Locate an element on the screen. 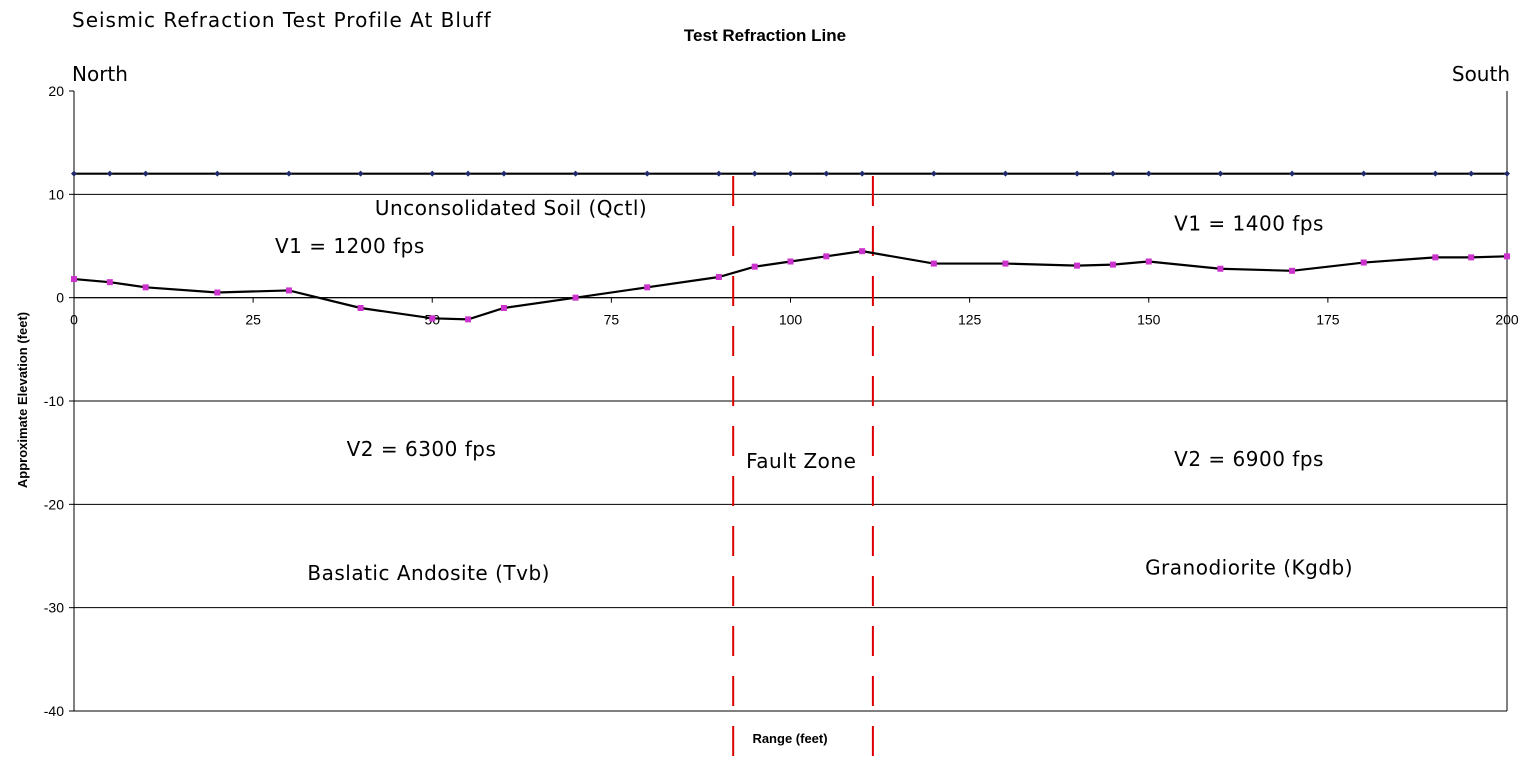 The image size is (1524, 772). annotation-label: Baslatic Andosite (Tvb) is located at coordinates (428, 573).